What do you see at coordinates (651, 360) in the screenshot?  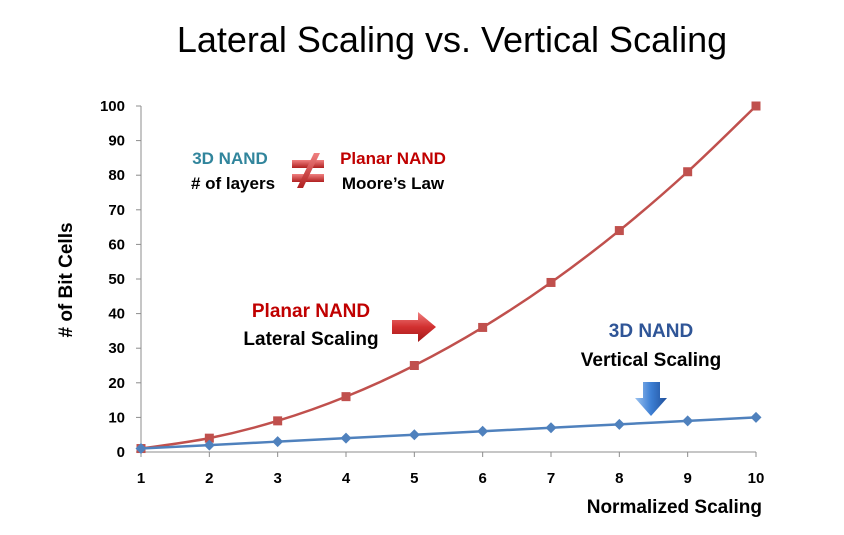 I see `vertical-scaling-label: Vertical Scaling` at bounding box center [651, 360].